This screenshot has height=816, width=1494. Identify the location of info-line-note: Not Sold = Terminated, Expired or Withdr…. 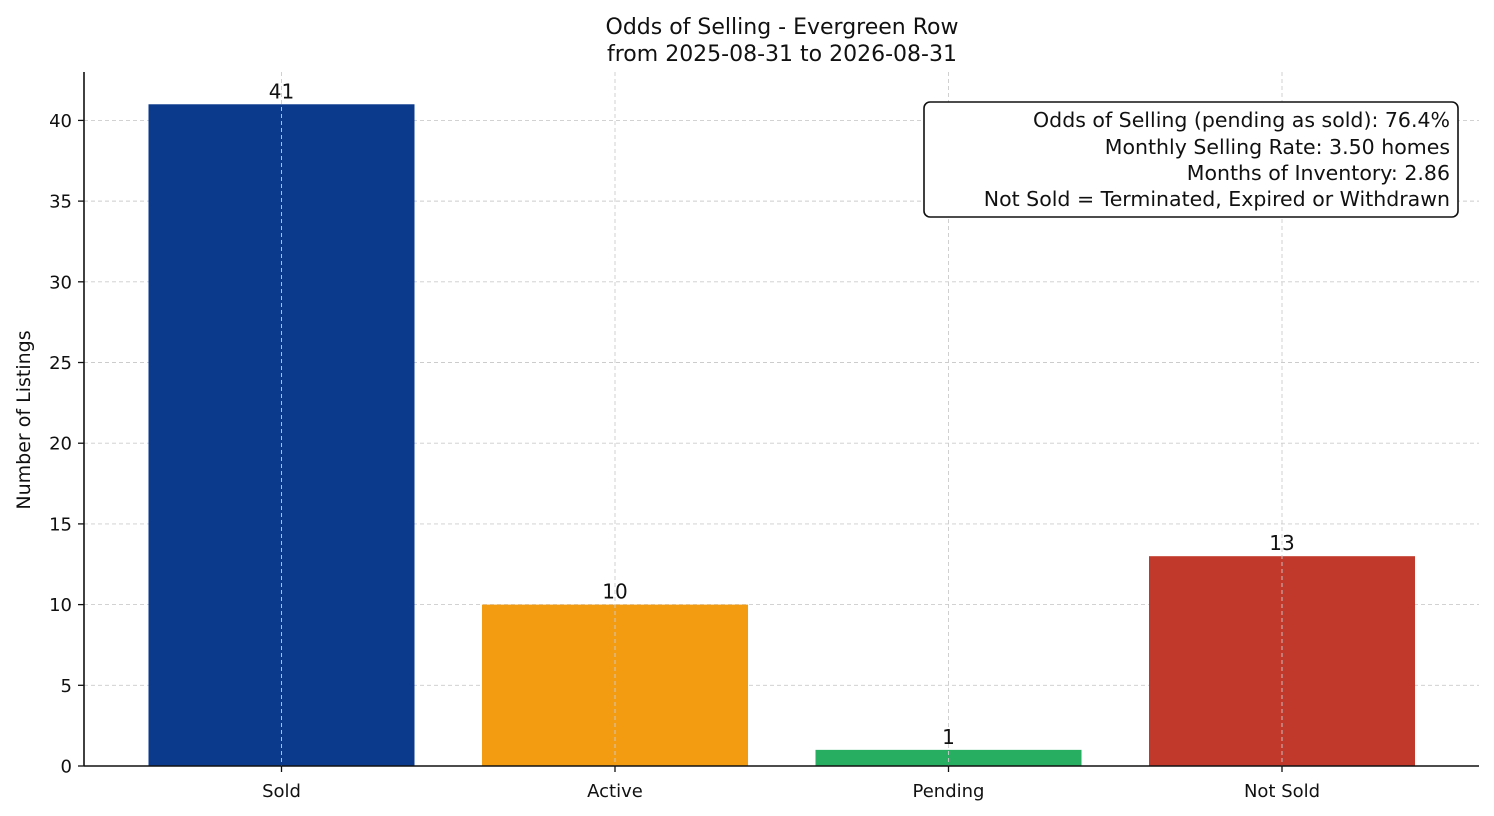
(1217, 199).